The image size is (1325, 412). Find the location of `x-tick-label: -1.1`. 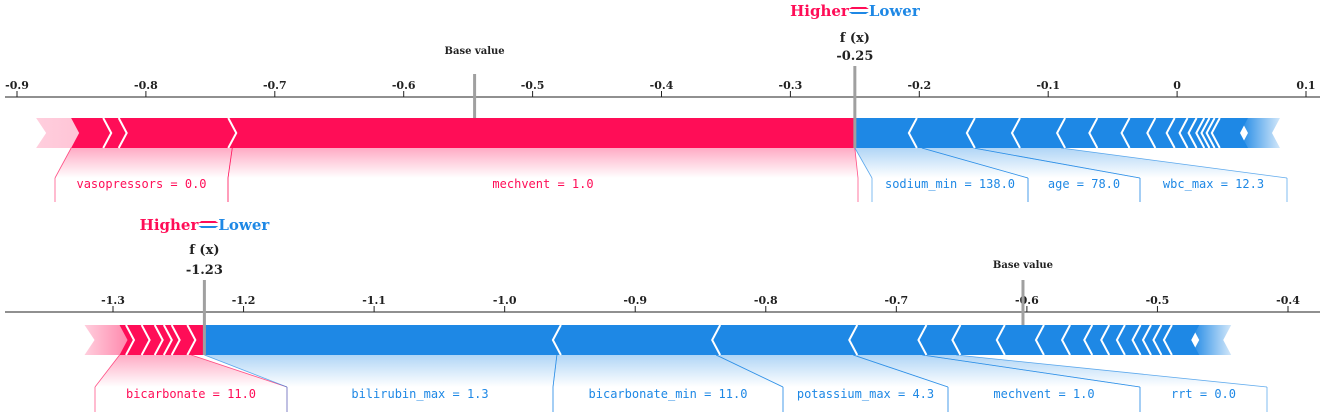

x-tick-label: -1.1 is located at coordinates (374, 300).